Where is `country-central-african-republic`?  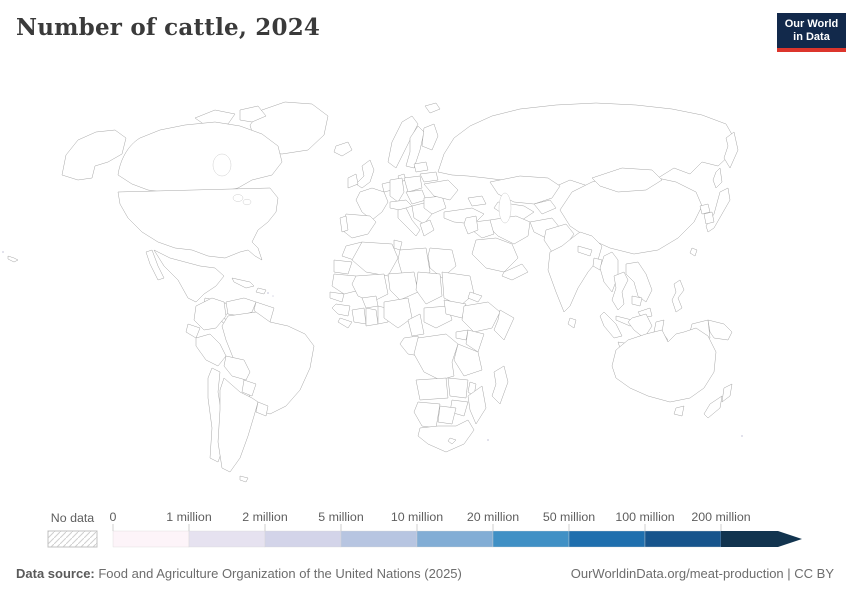
country-central-african-republic is located at coordinates (438, 317).